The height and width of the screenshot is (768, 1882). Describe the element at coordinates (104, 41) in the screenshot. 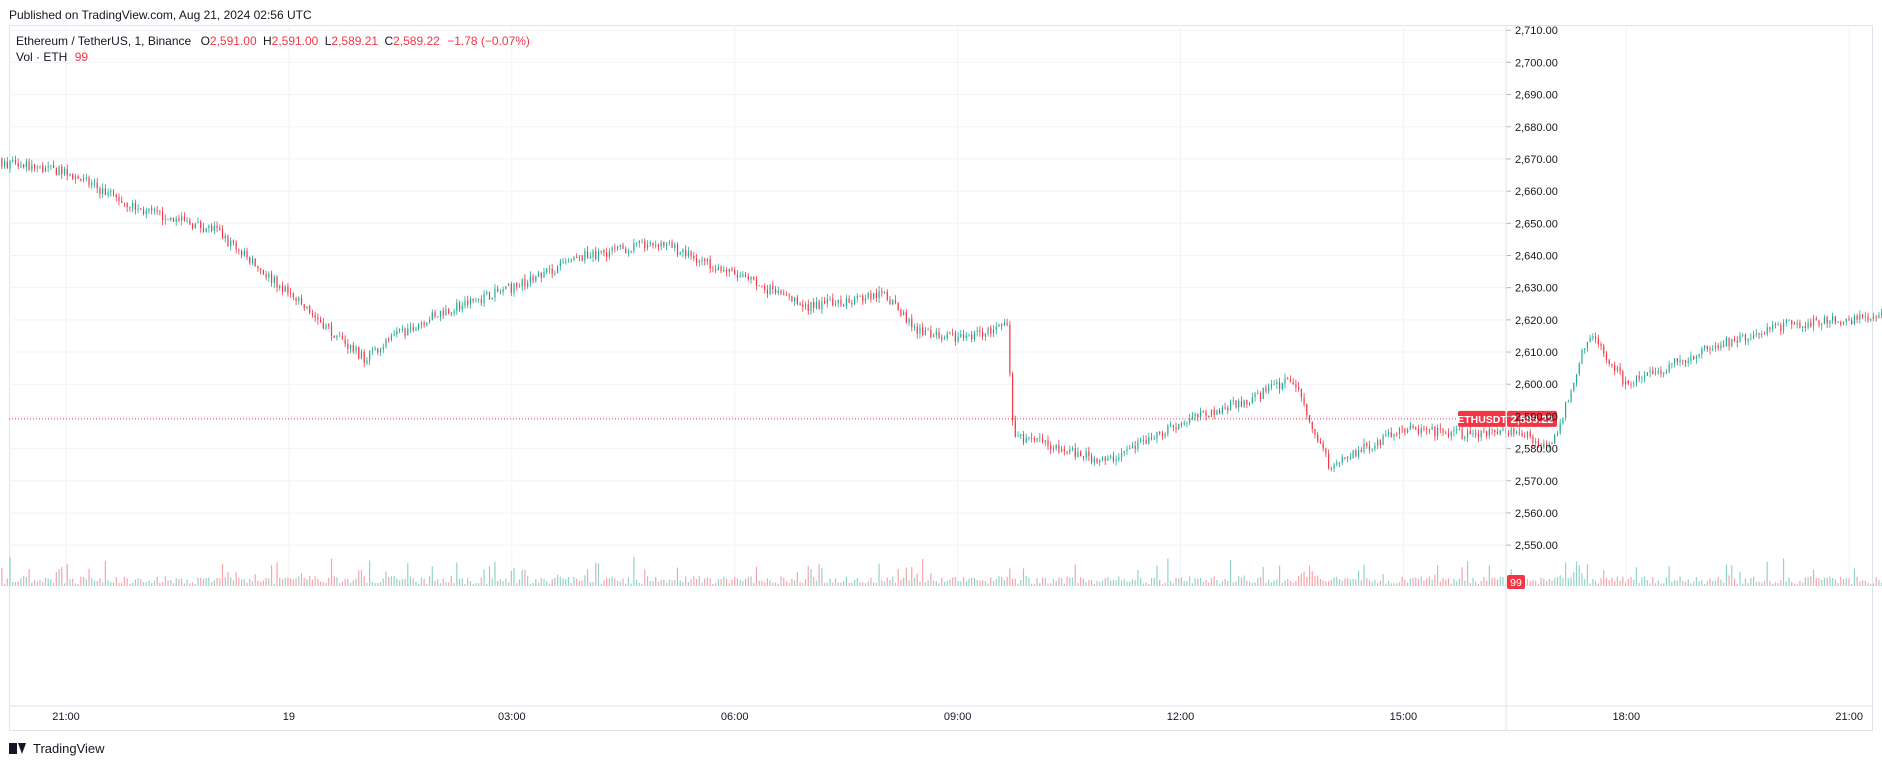

I see `symbol-title: Ethereum / TetherUS, 1, Binance` at that location.